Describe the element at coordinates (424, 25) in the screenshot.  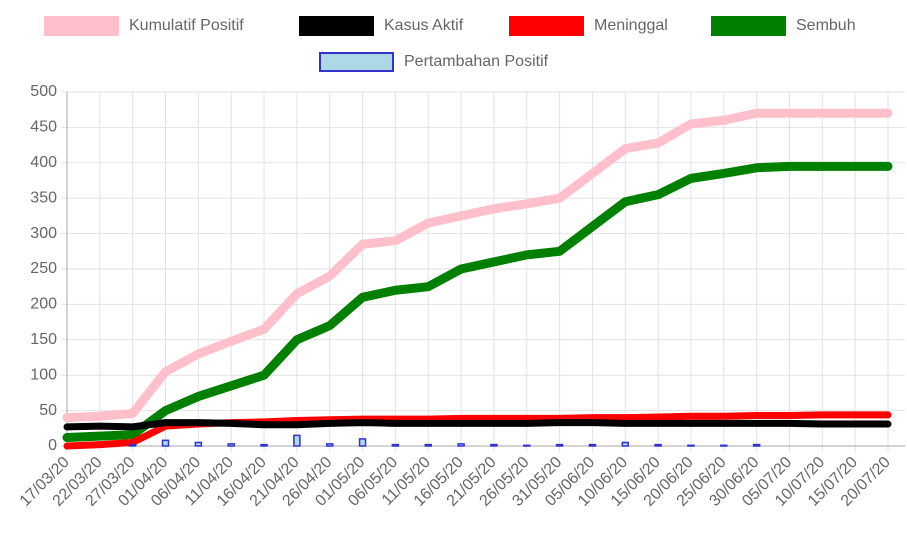
I see `legend-label: Kasus Aktif` at that location.